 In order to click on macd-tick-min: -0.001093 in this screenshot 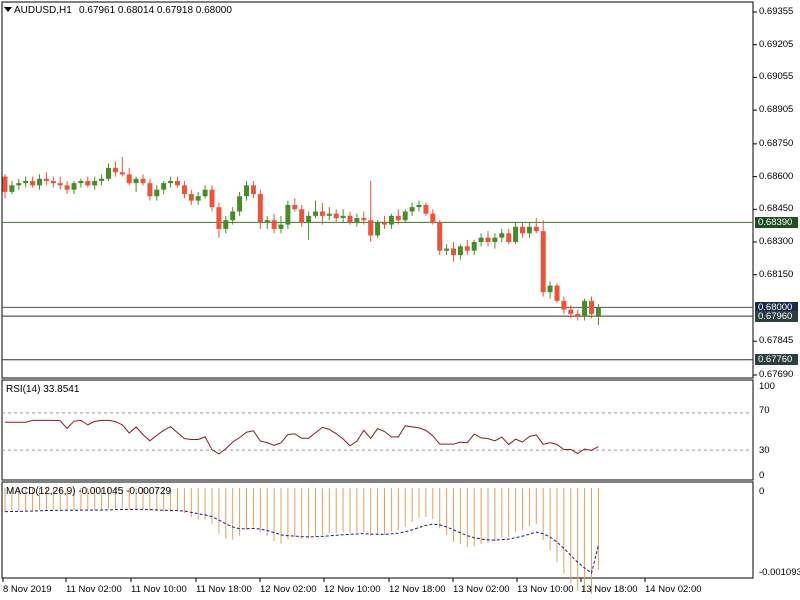, I will do `click(779, 572)`.